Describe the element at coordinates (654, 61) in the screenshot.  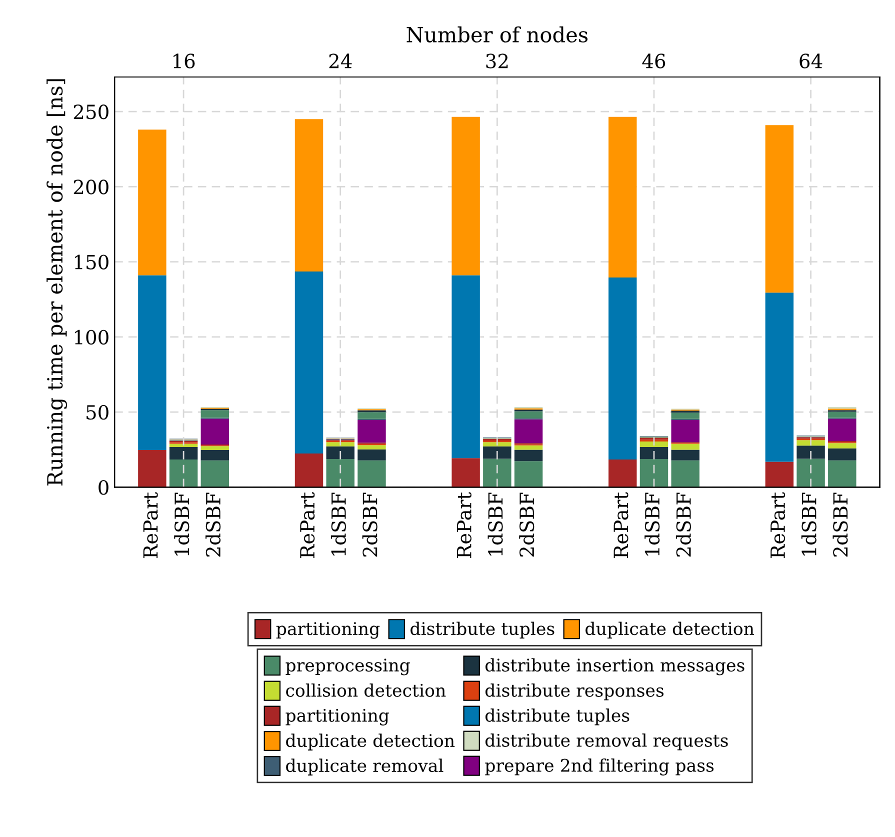
I see `text: 46` at that location.